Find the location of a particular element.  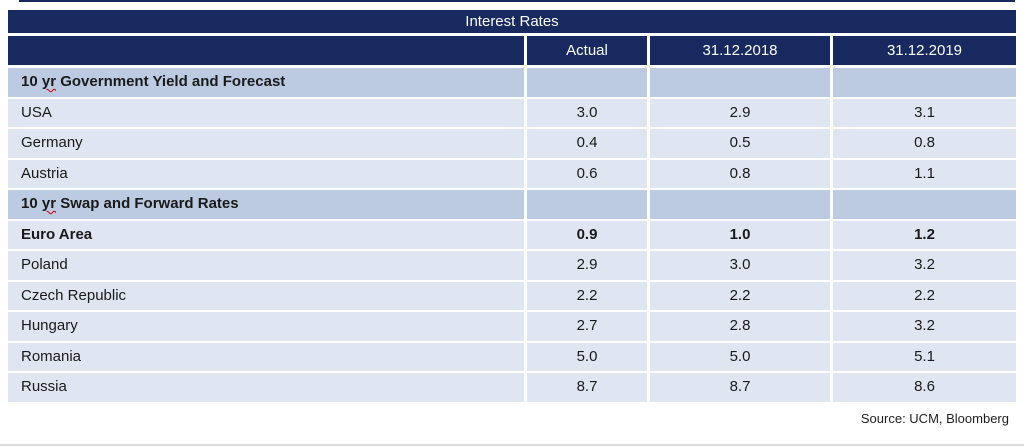

row-label: USA is located at coordinates (266, 112).